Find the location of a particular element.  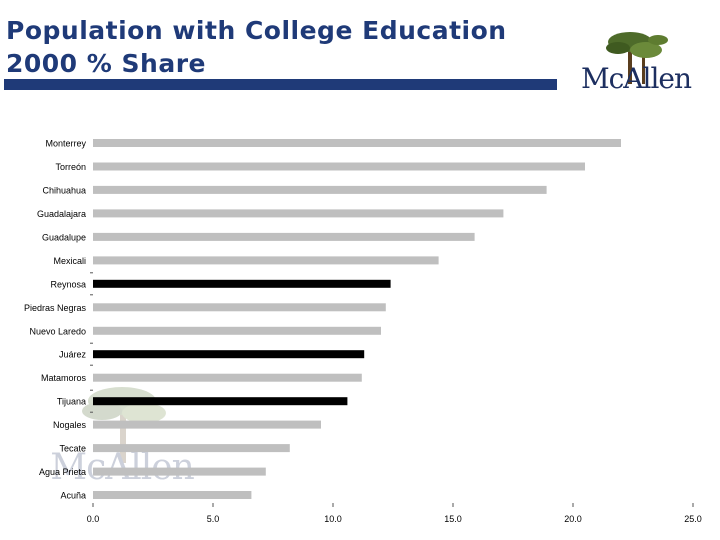

category-label: Nuevo Laredo is located at coordinates (57, 331).